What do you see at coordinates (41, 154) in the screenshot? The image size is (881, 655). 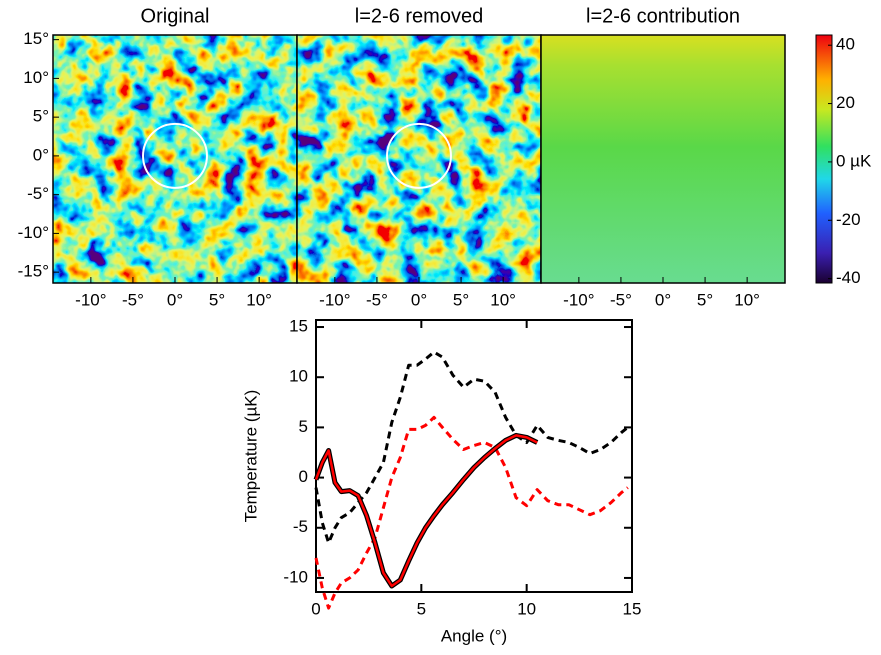 I see `y-tick-label: 0°` at bounding box center [41, 154].